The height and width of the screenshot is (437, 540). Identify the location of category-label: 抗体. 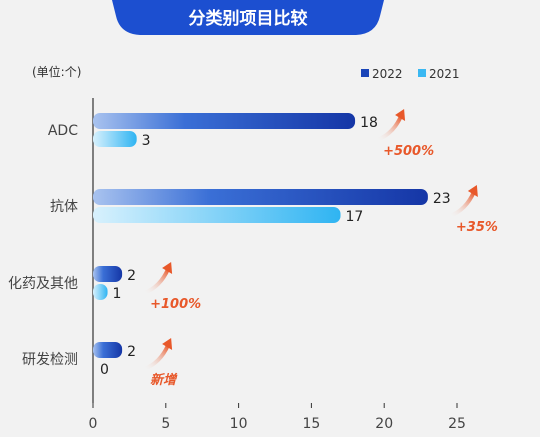
(64, 207).